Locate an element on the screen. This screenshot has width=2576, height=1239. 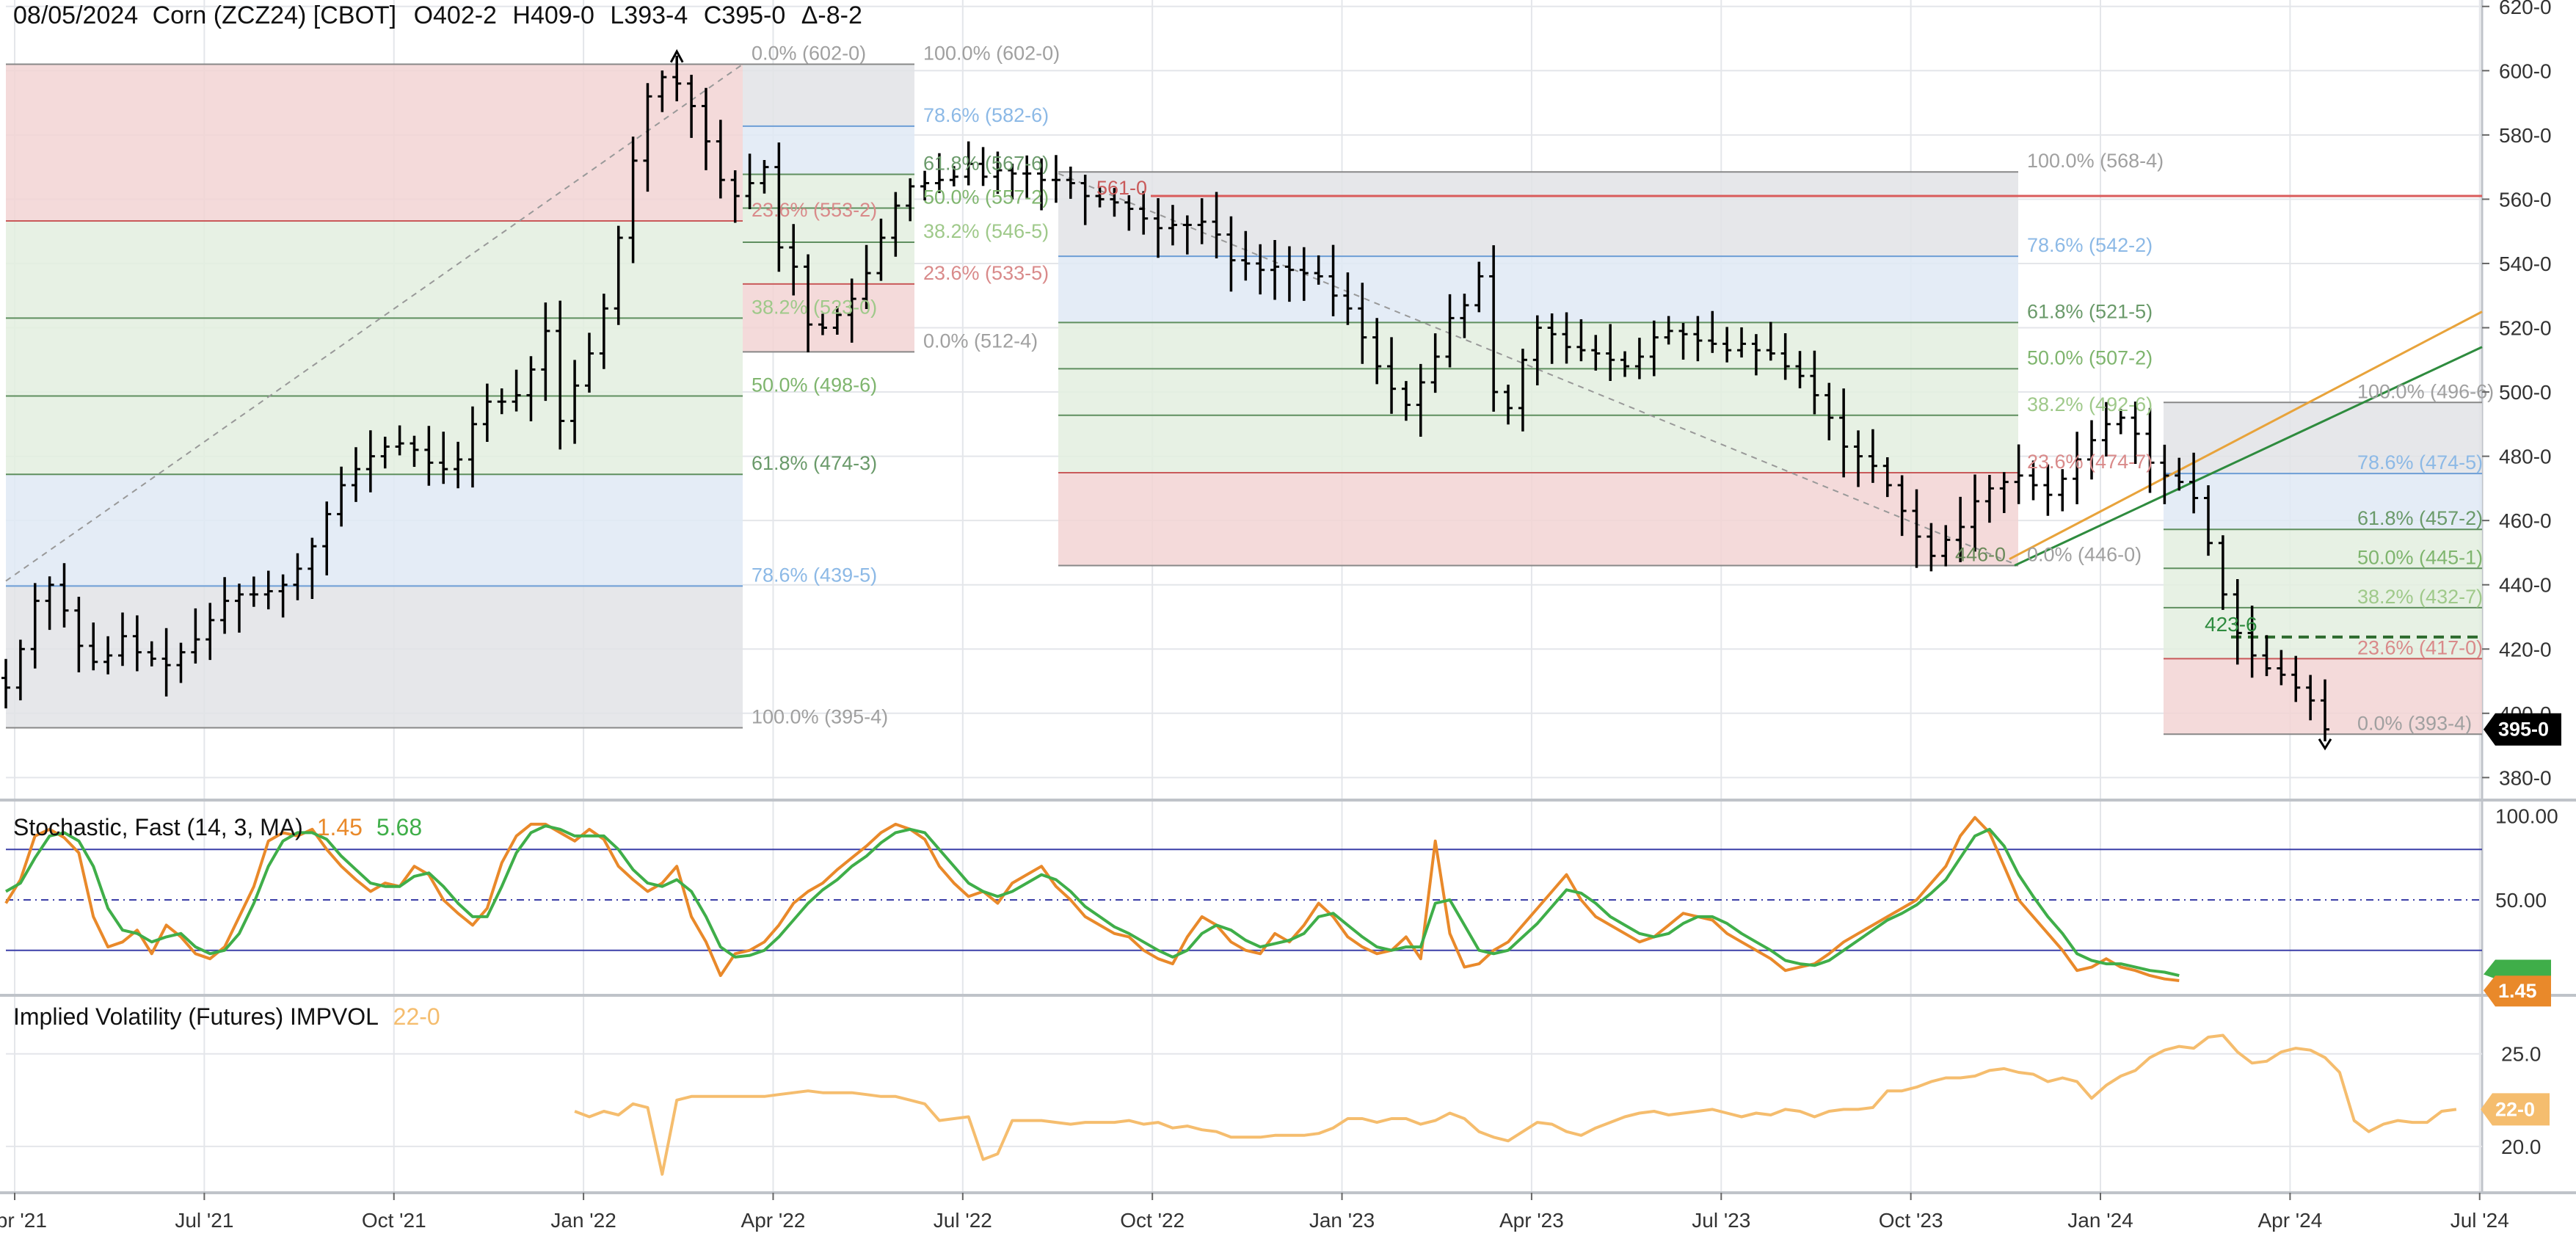
fib-anchor-line is located at coordinates (374, 322).